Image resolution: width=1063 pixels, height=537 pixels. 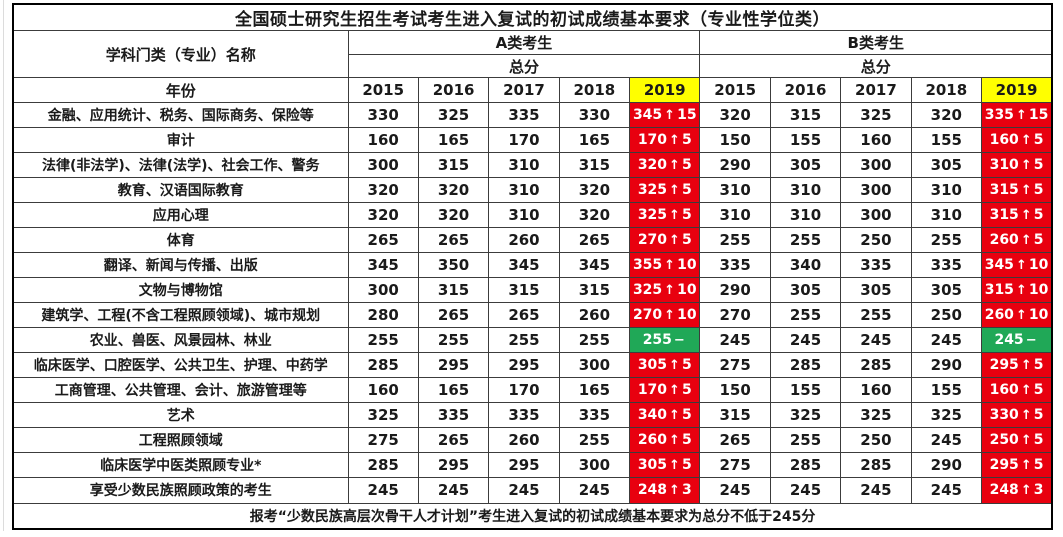 What do you see at coordinates (665, 240) in the screenshot?
I see `score-a-2019-highlighted: 270 ↑ 5` at bounding box center [665, 240].